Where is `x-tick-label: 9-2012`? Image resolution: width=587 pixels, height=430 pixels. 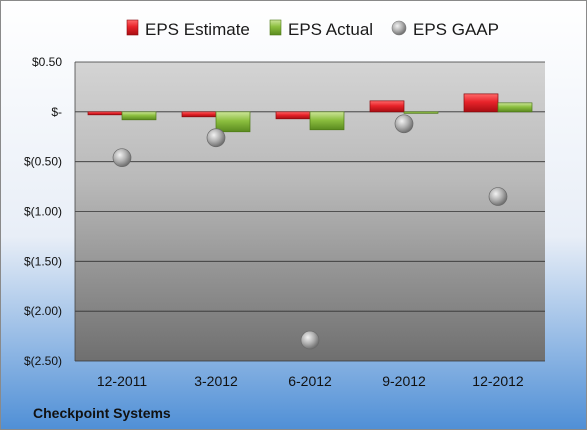
x-tick-label: 9-2012 is located at coordinates (404, 381).